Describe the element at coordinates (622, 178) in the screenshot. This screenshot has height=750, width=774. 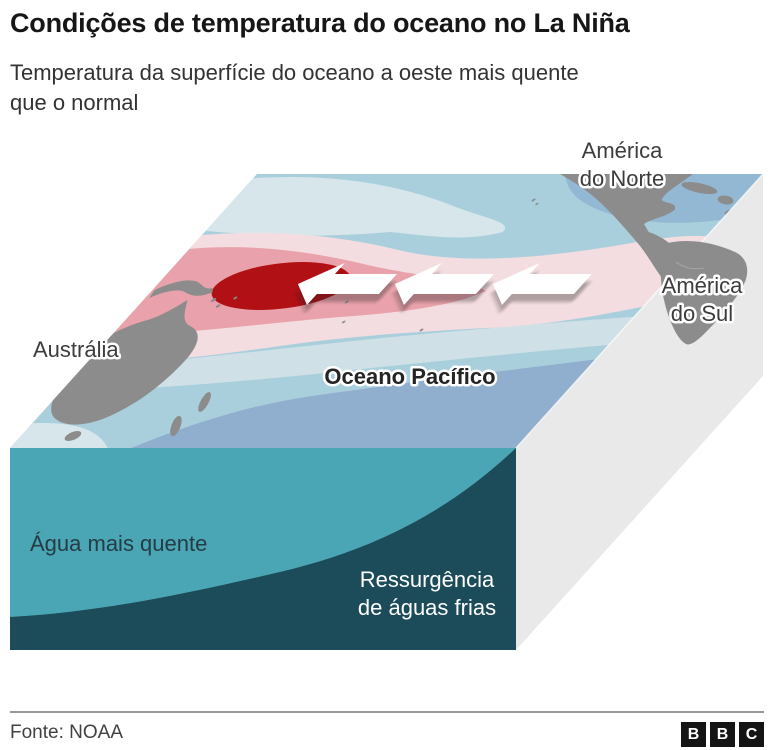
I see `label-north-america-line2: do Norte` at that location.